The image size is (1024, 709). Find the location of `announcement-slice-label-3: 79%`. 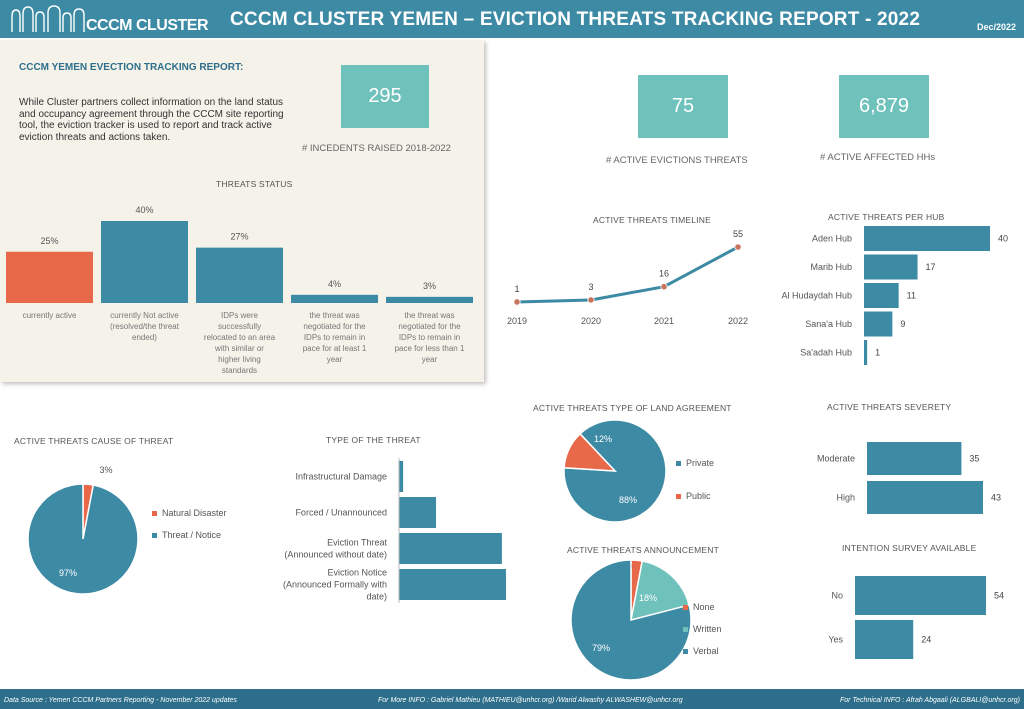

announcement-slice-label-3: 79% is located at coordinates (601, 648).